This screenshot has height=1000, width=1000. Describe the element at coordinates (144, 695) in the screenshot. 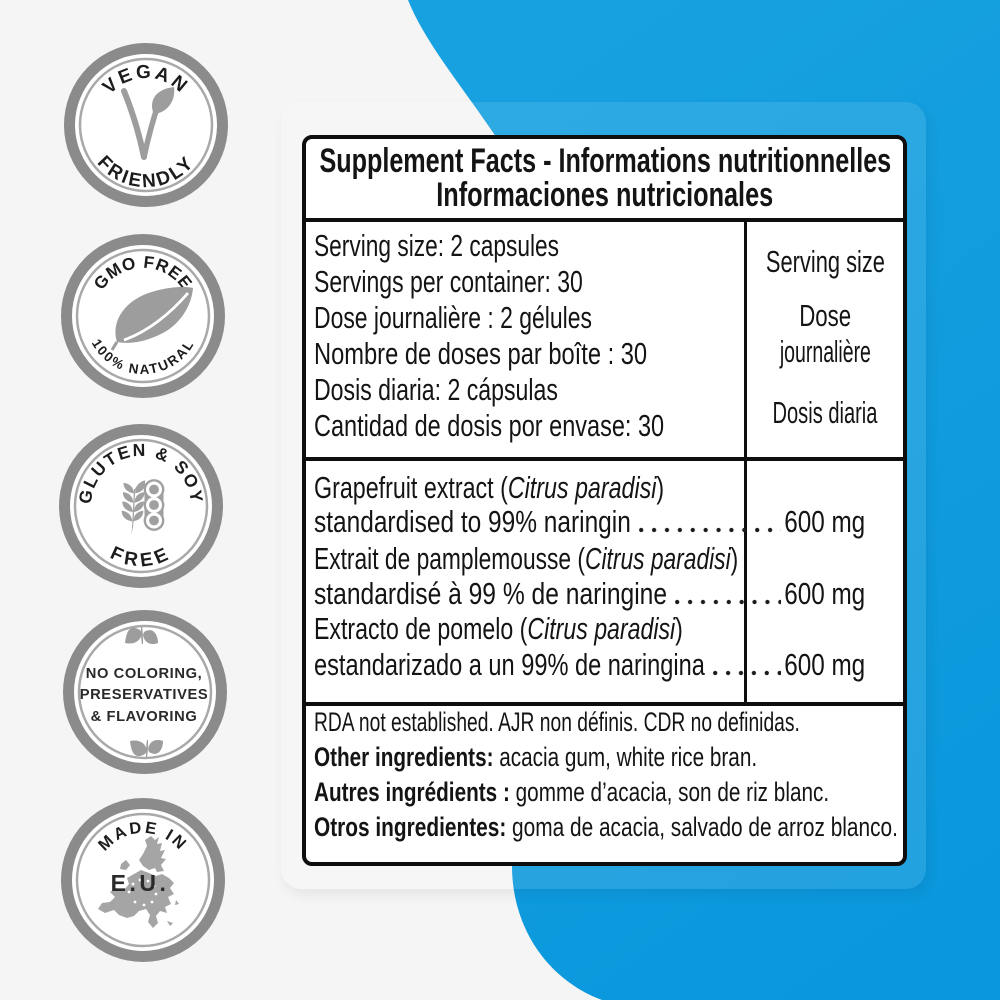

I see `svg-text: PRESERVATIVES` at that location.